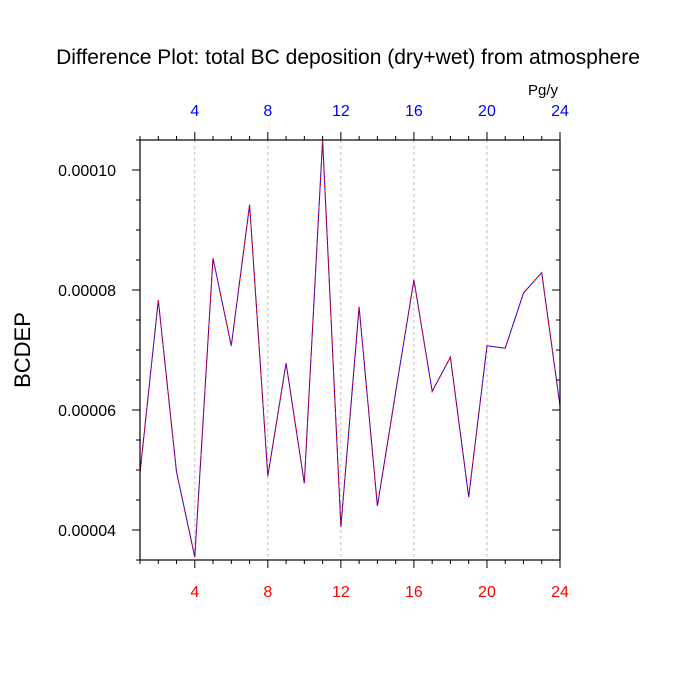 This screenshot has height=700, width=700. Describe the element at coordinates (87, 291) in the screenshot. I see `y-tick-label: 0.00008` at that location.